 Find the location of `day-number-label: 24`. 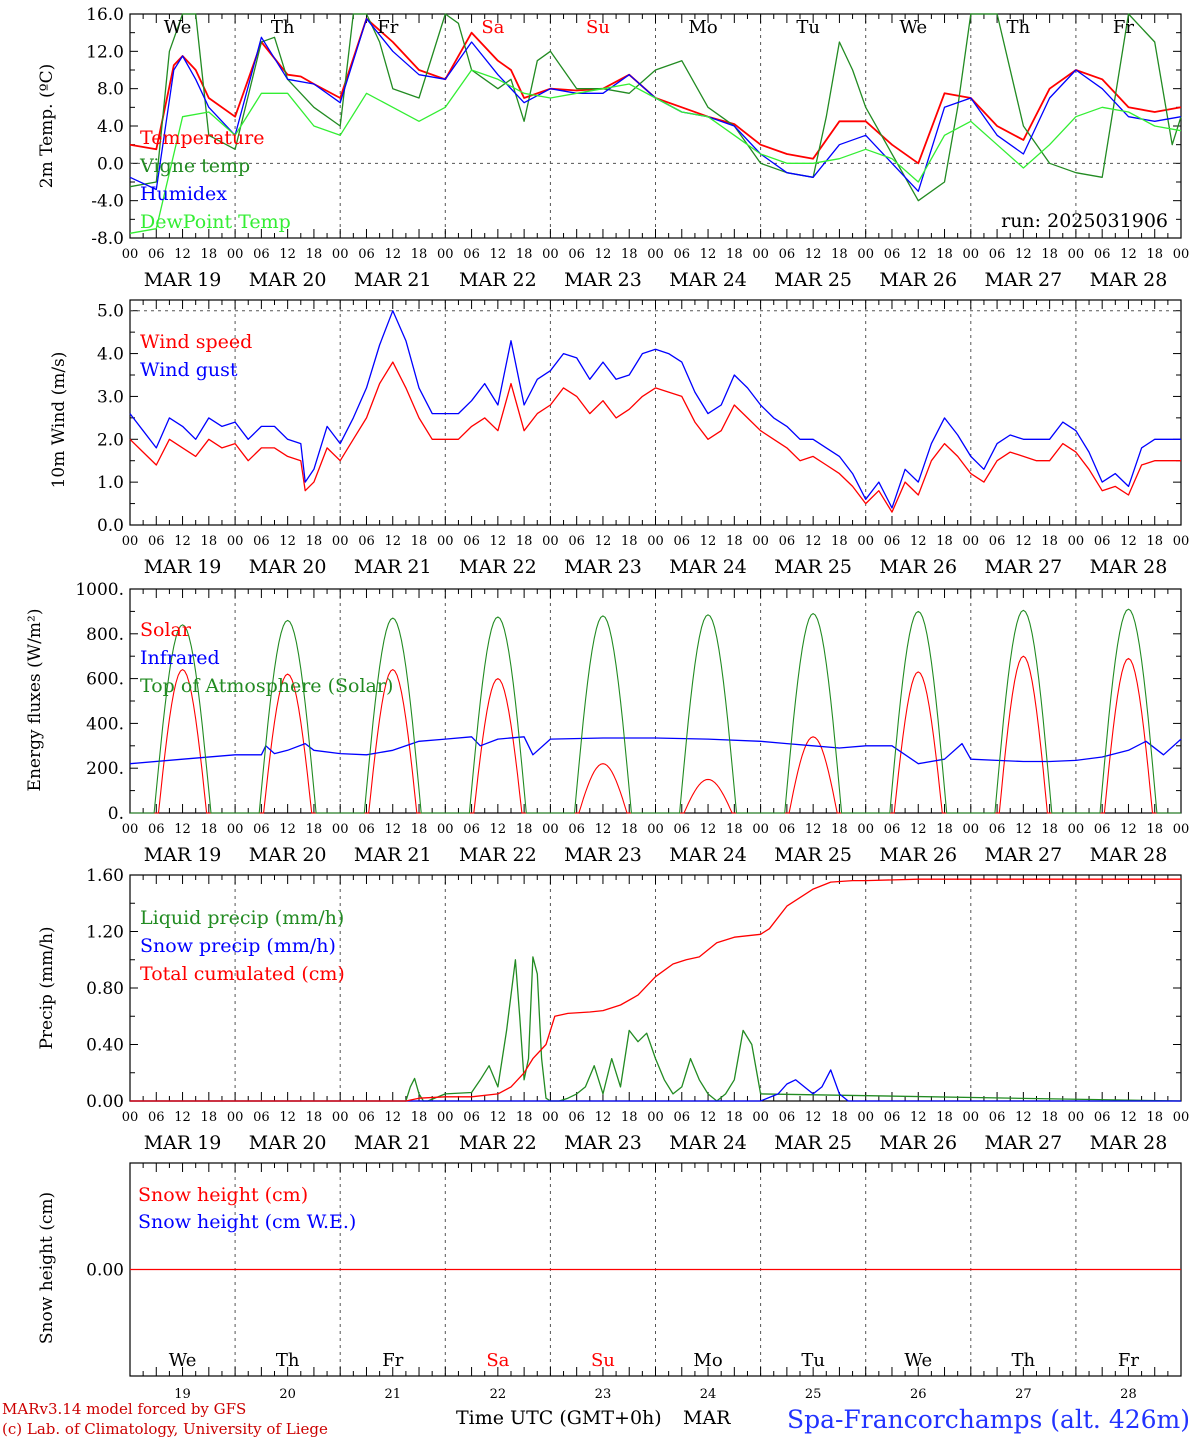

day-number-label: 24 is located at coordinates (708, 1394).